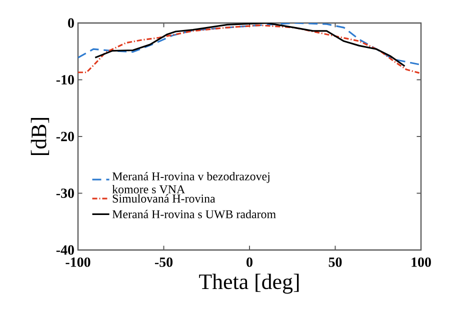 This screenshot has width=457, height=325. What do you see at coordinates (335, 262) in the screenshot?
I see `x-tick-label: 50` at bounding box center [335, 262].